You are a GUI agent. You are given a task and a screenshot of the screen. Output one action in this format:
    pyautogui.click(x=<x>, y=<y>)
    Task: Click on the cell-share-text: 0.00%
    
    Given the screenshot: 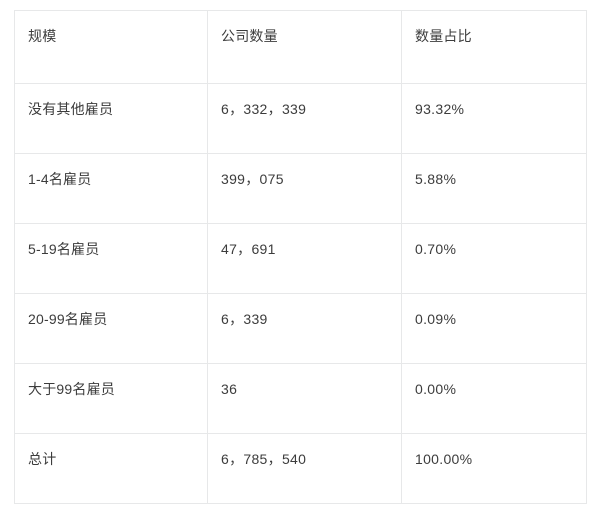 What is the action you would take?
    pyautogui.click(x=436, y=389)
    